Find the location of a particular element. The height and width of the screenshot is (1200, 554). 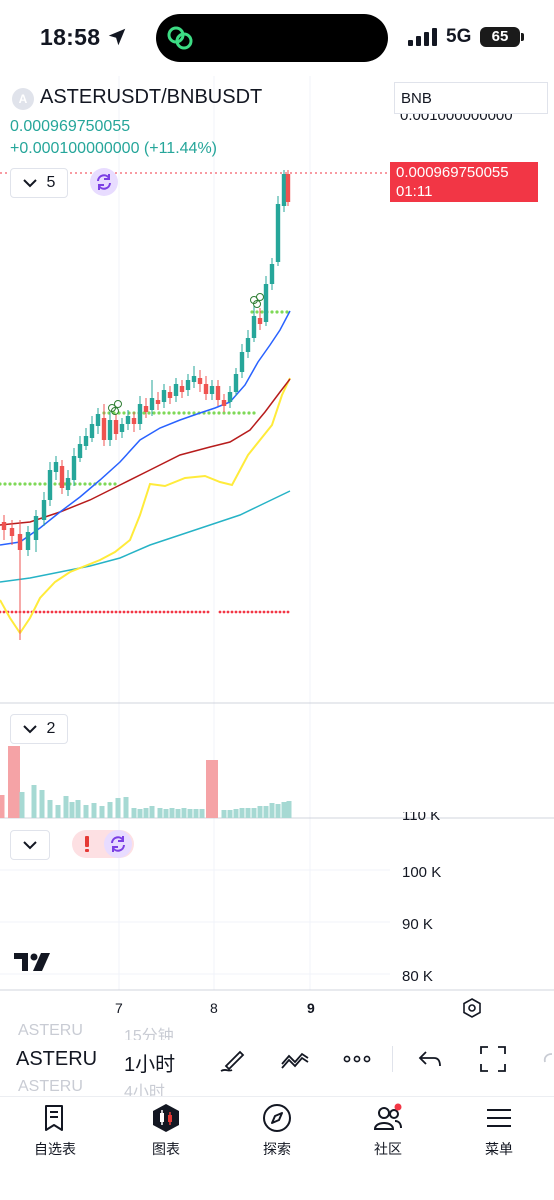

interval-option: 4小时 is located at coordinates (144, 1090).